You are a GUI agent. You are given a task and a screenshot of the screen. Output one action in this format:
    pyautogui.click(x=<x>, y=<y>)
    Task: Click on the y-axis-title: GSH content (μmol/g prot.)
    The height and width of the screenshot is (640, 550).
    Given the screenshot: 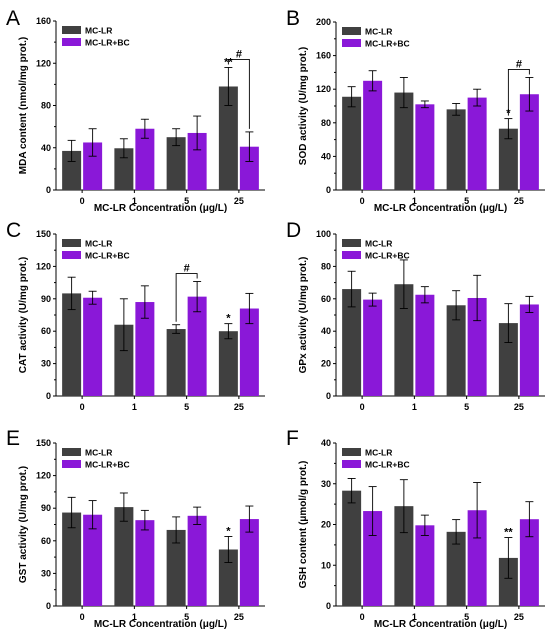 What is the action you would take?
    pyautogui.click(x=303, y=525)
    